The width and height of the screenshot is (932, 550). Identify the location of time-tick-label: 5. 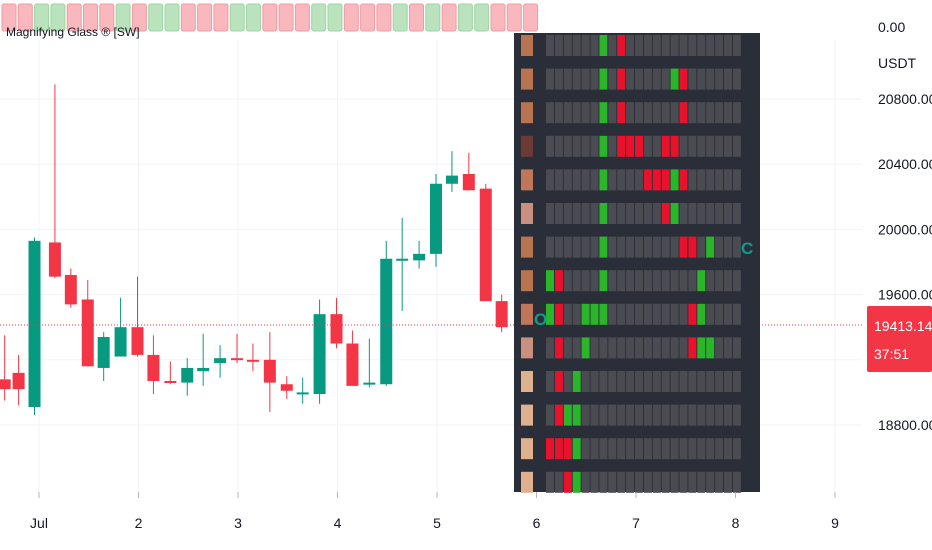
(437, 523).